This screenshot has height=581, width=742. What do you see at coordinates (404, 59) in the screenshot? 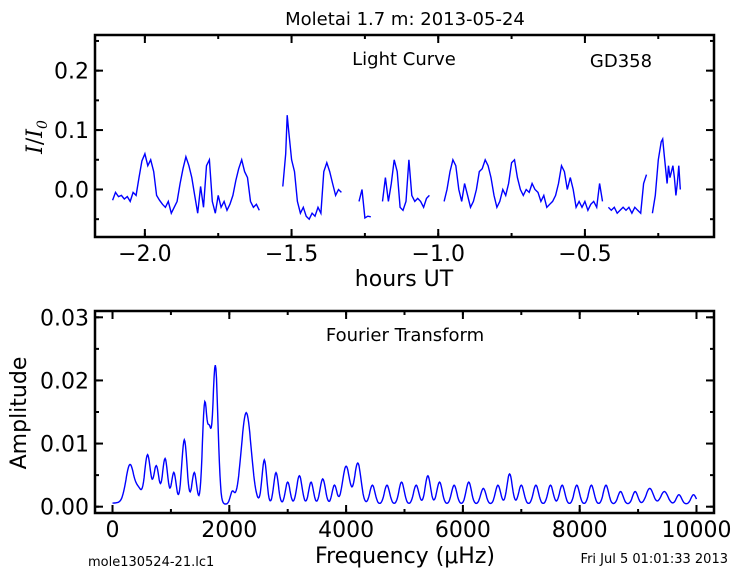
I see `light-curve-annotation: Light Curve` at bounding box center [404, 59].